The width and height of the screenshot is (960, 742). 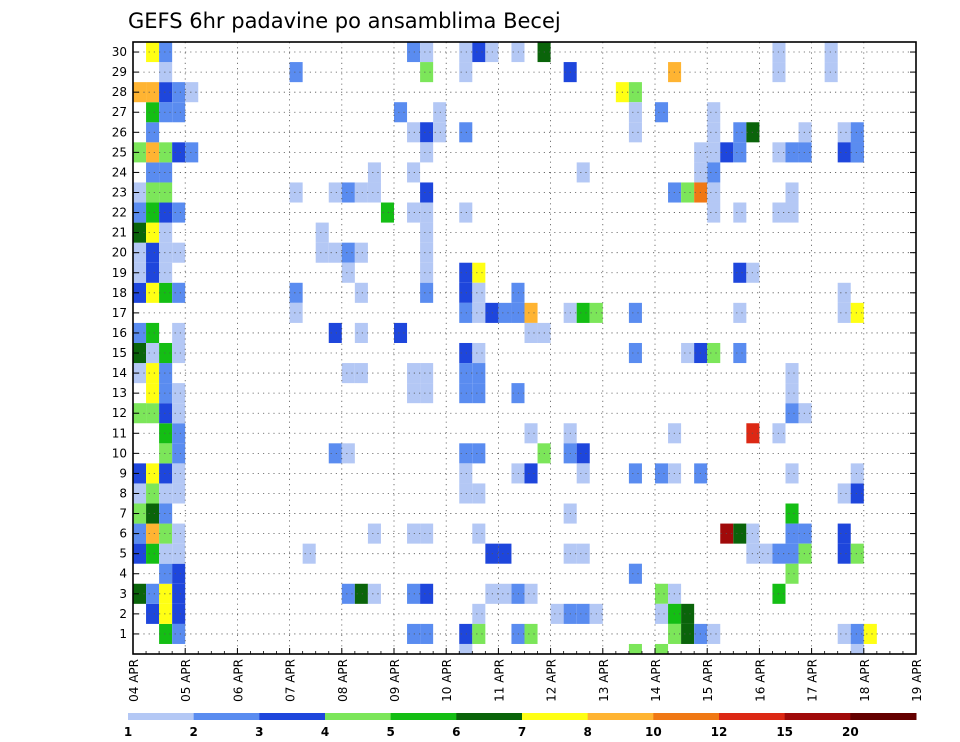 What do you see at coordinates (552, 680) in the screenshot?
I see `x-tick-label: 12 APR` at bounding box center [552, 680].